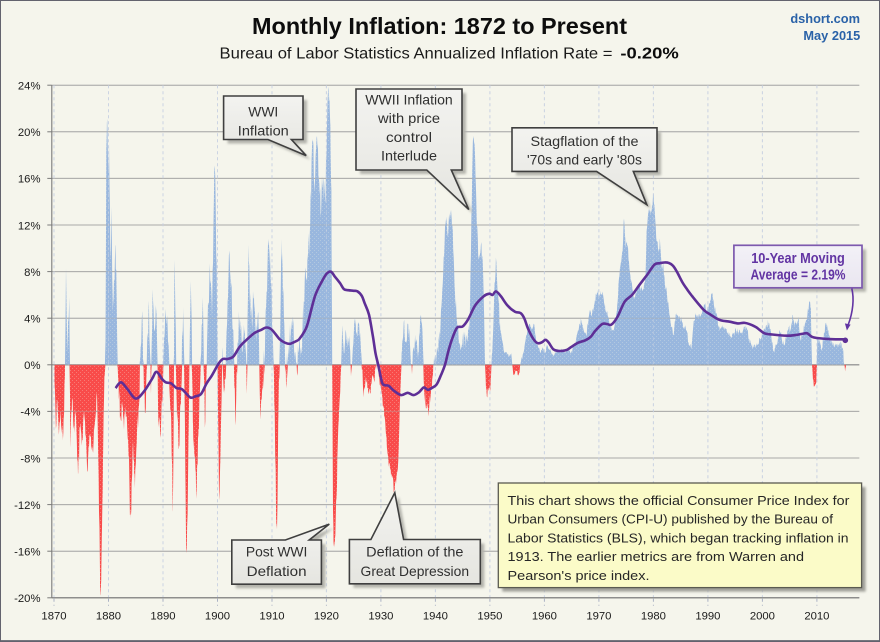 This screenshot has height=642, width=880. What do you see at coordinates (326, 617) in the screenshot?
I see `svg-text: 1920` at bounding box center [326, 617].